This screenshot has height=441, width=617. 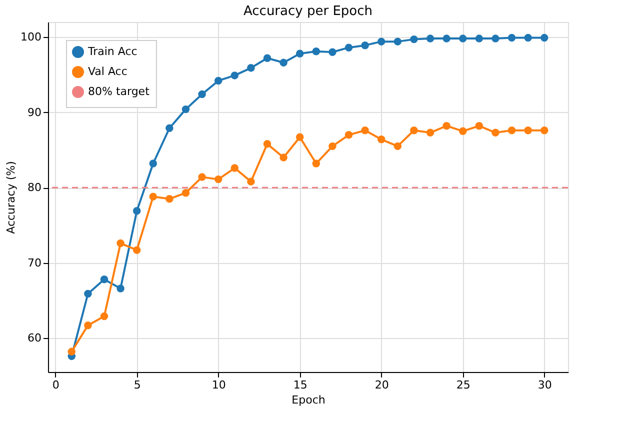 I want to click on x-tick-label: 20, so click(x=381, y=385).